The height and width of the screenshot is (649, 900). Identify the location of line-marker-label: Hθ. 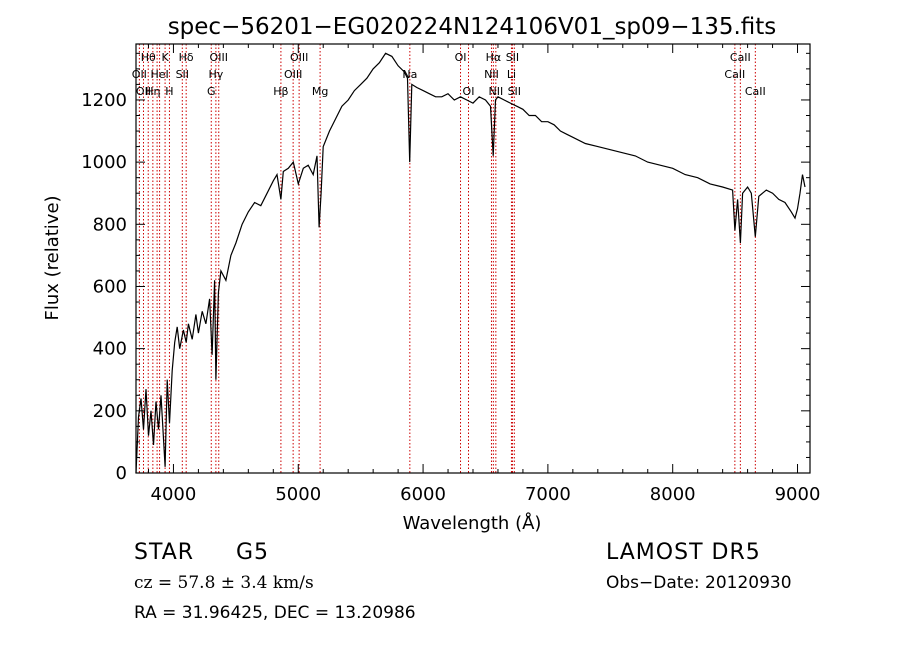
(148, 57).